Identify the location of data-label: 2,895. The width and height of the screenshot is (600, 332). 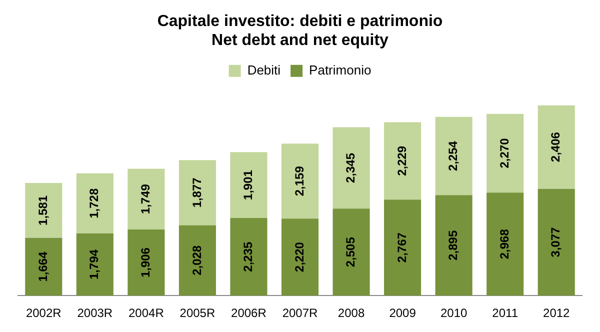
(453, 245).